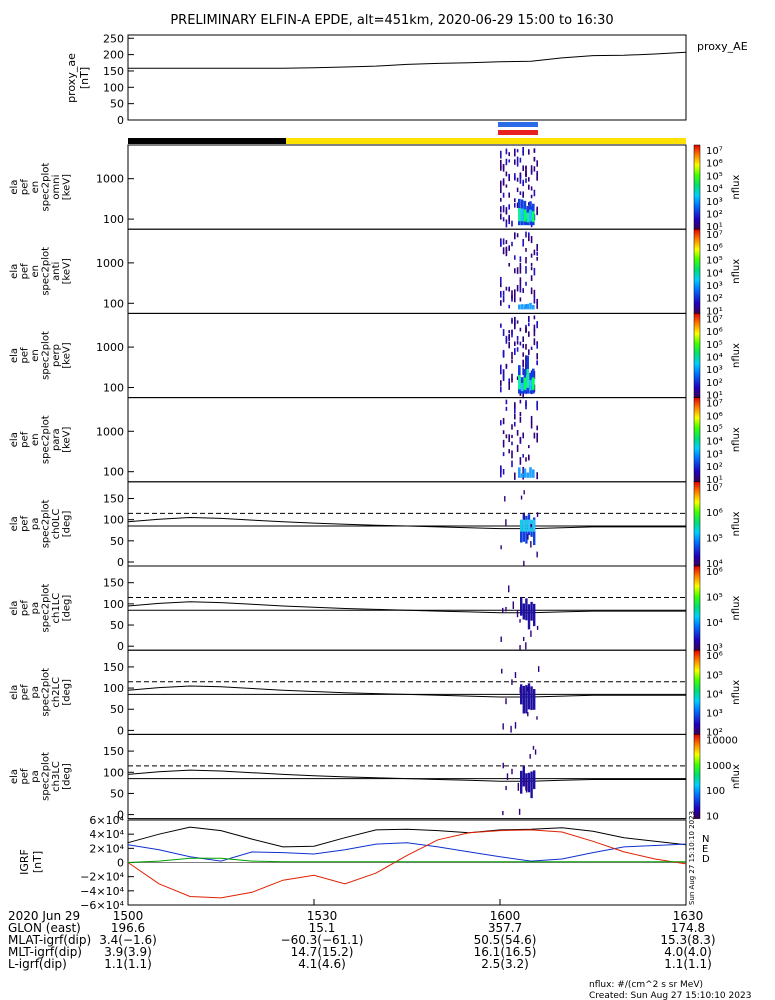 The image size is (775, 1000). Describe the element at coordinates (113, 472) in the screenshot. I see `panel-ytick-label: 100` at that location.